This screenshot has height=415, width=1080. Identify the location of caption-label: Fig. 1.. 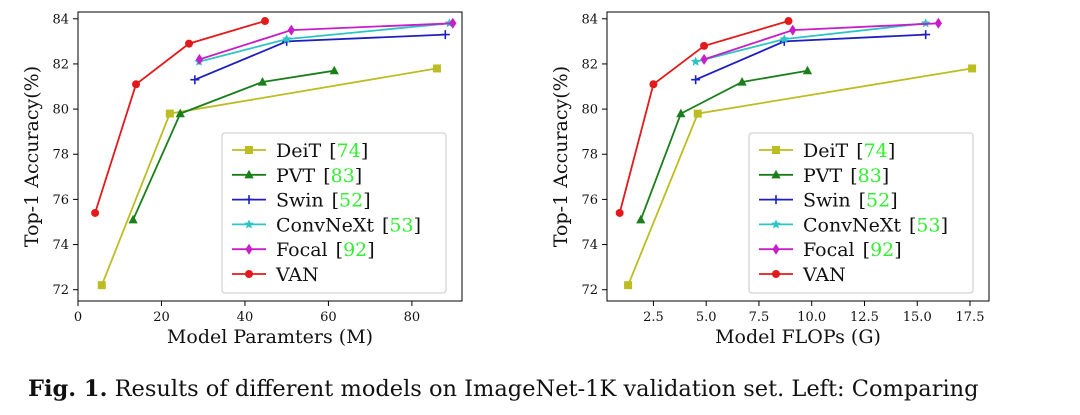
(68, 389).